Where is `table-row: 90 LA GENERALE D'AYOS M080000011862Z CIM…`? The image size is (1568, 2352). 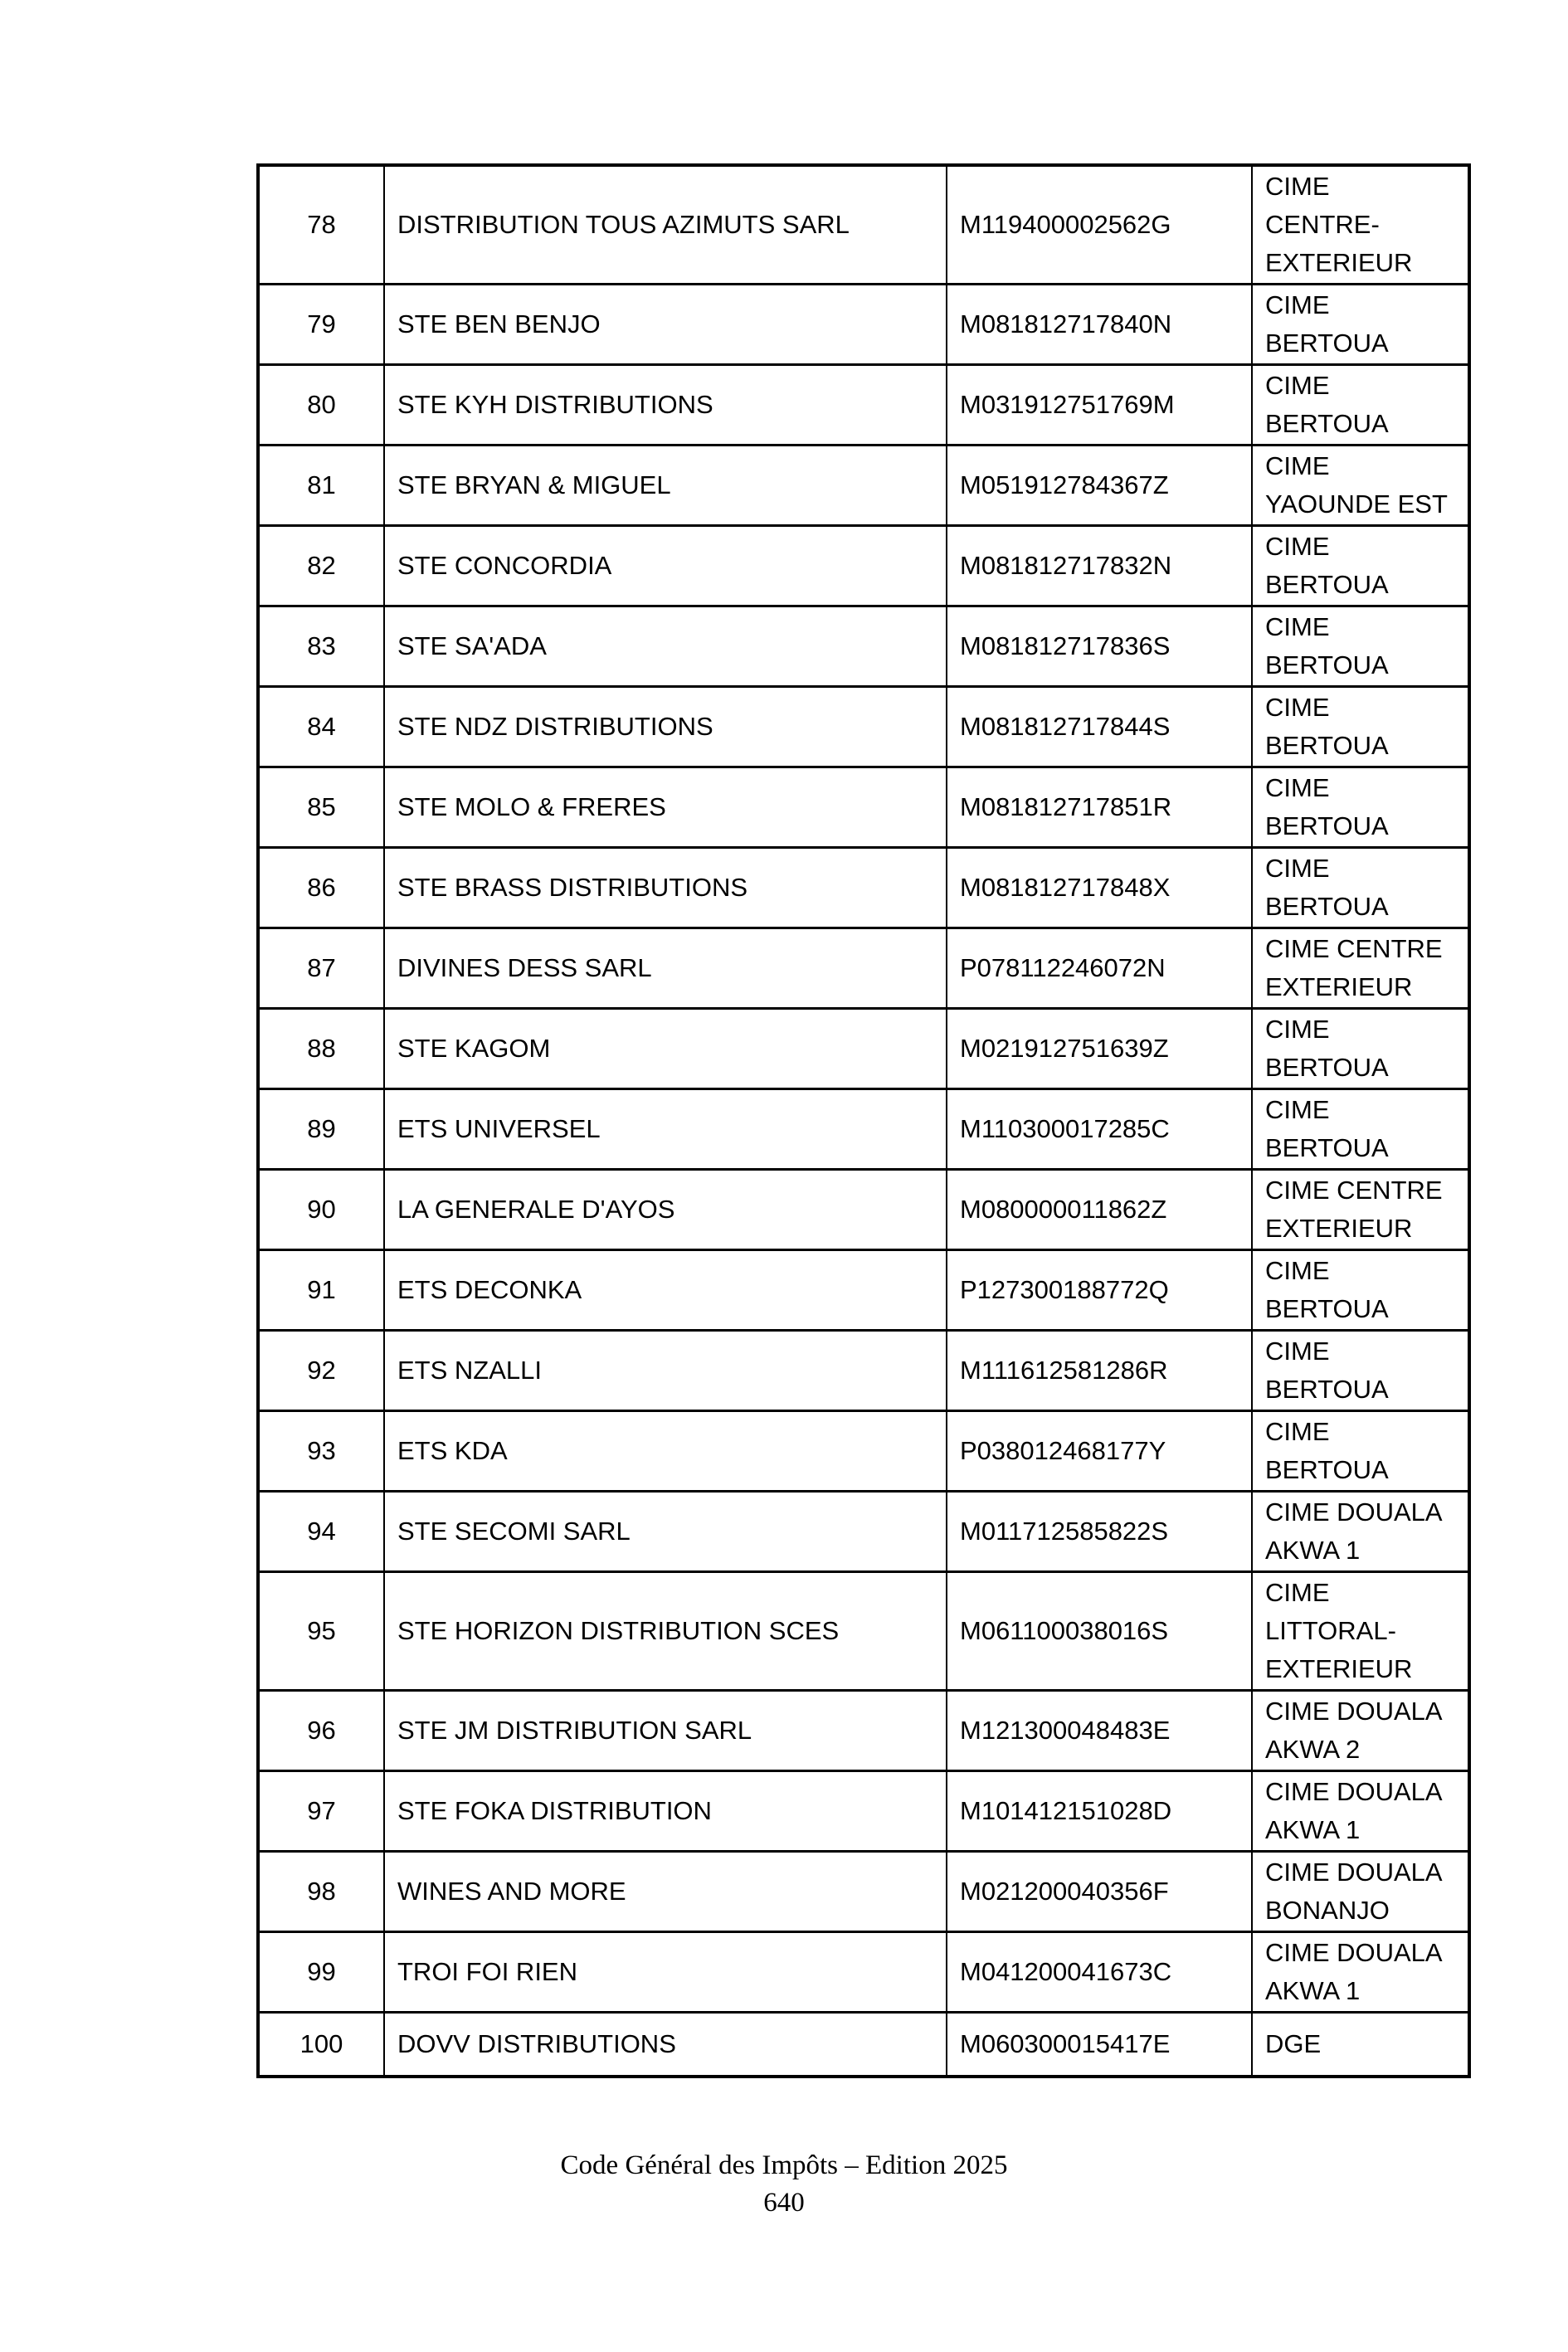
table-row: 90 LA GENERALE D'AYOS M080000011862Z CIM… is located at coordinates (863, 1209).